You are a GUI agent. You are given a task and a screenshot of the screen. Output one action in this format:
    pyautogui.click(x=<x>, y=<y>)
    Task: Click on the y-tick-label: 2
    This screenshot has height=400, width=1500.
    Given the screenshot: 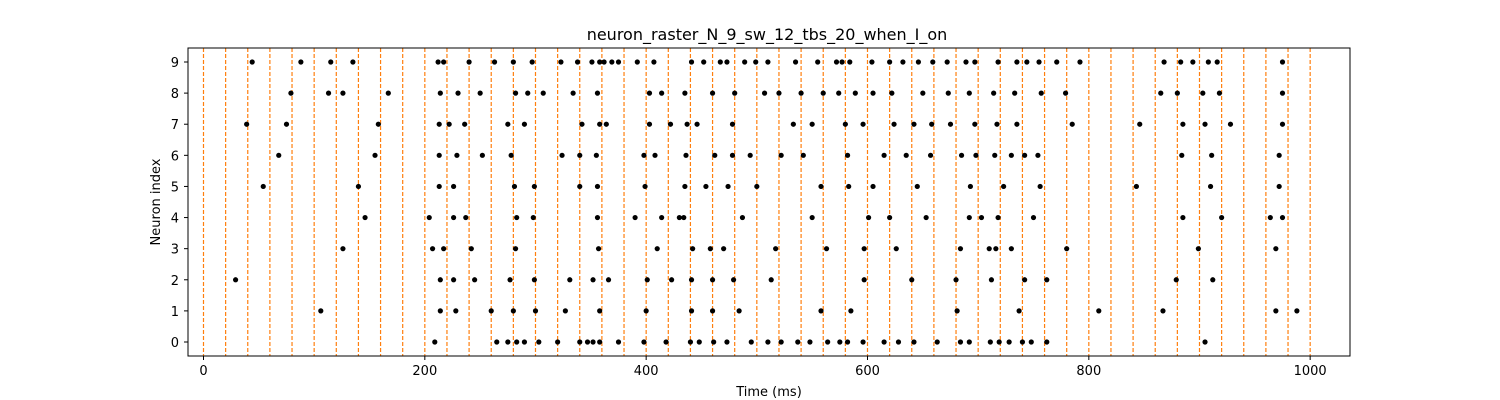 What is the action you would take?
    pyautogui.click(x=175, y=281)
    